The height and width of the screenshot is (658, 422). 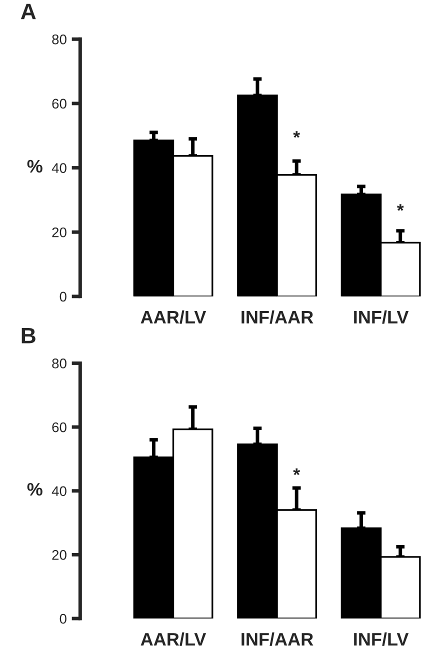 What do you see at coordinates (28, 12) in the screenshot?
I see `chart-title: A` at bounding box center [28, 12].